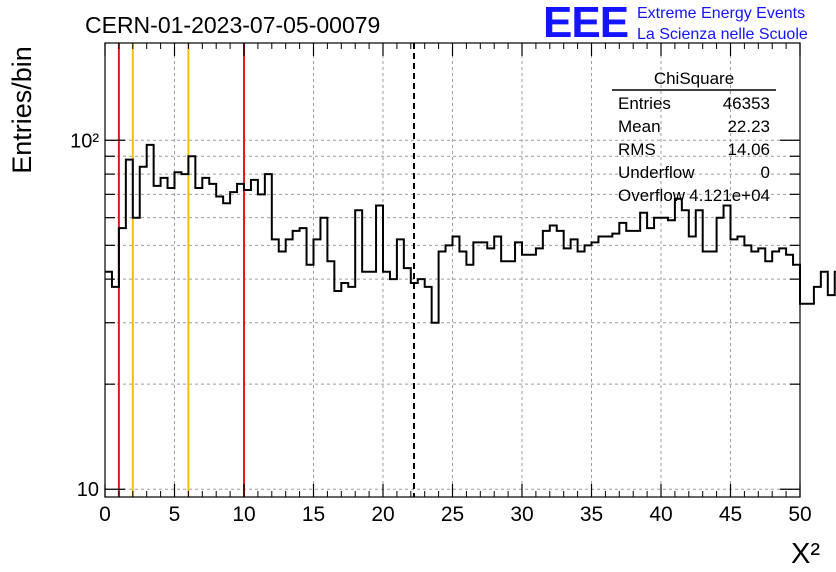  I want to click on stats-title: ChiSquare, so click(694, 78).